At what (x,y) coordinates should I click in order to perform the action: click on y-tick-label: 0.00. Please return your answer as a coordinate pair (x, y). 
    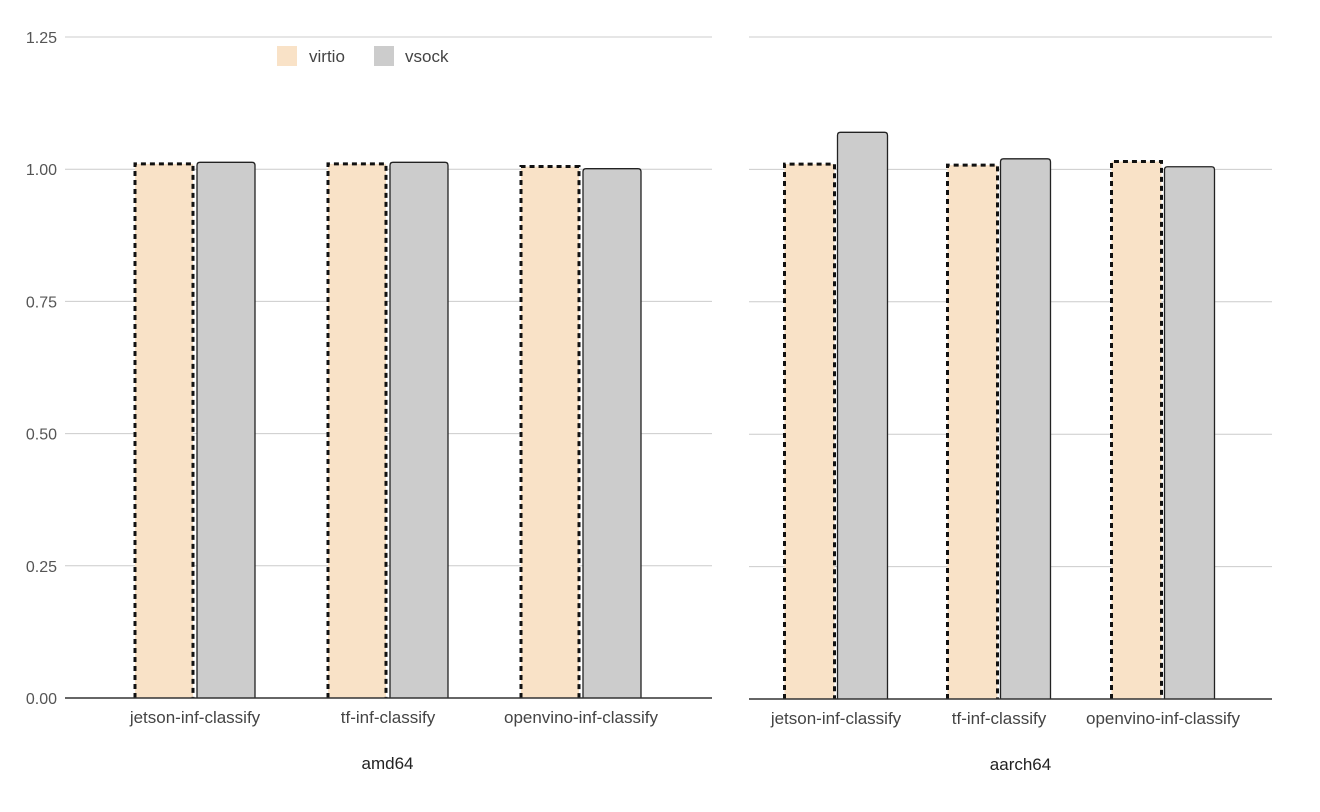
    Looking at the image, I should click on (41, 699).